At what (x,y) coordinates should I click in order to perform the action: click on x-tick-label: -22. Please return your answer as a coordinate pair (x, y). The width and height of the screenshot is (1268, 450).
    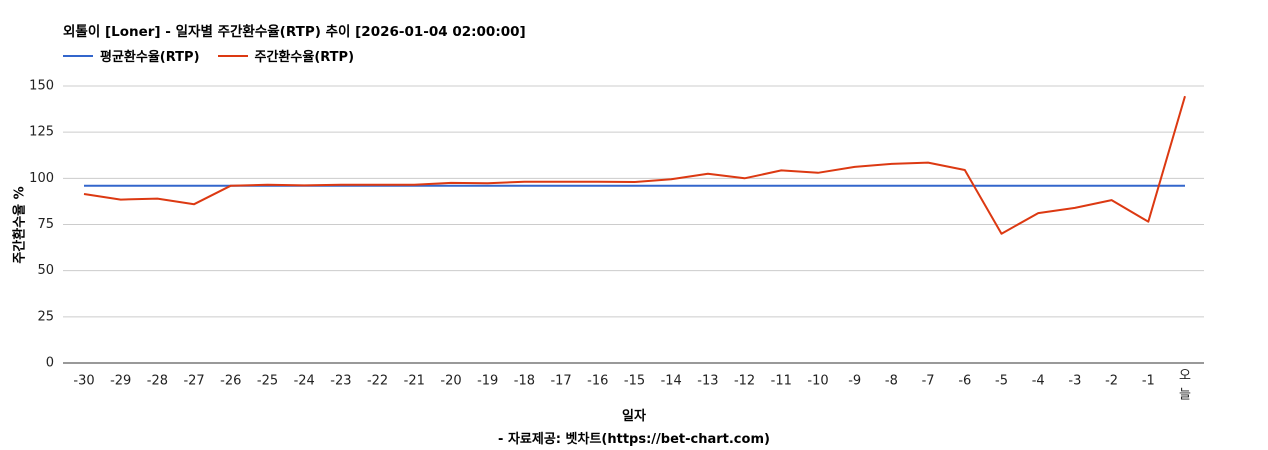
    Looking at the image, I should click on (377, 381).